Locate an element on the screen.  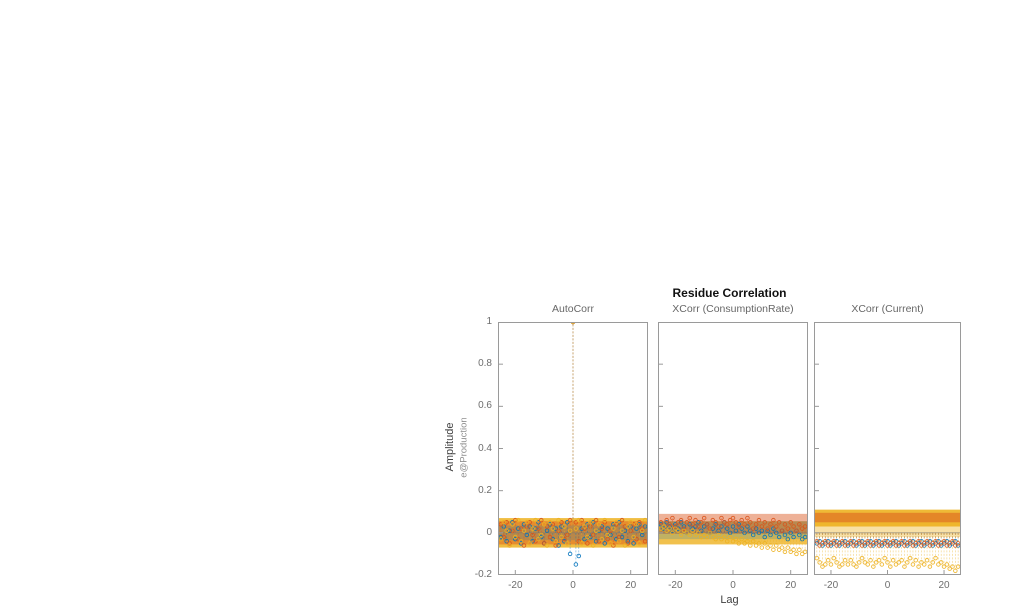
x-axis-label: Lag is located at coordinates (729, 600).